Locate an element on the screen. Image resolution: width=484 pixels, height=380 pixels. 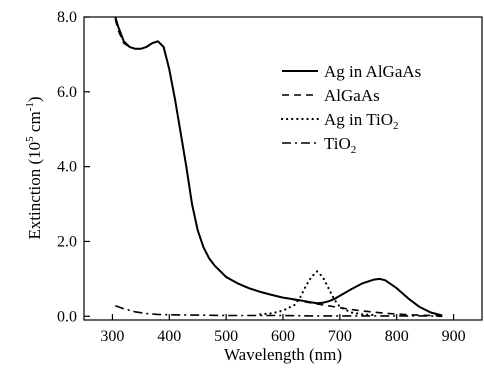
x-axis-ticks: 300 400 500 600 700 800 900 is located at coordinates (283, 329).